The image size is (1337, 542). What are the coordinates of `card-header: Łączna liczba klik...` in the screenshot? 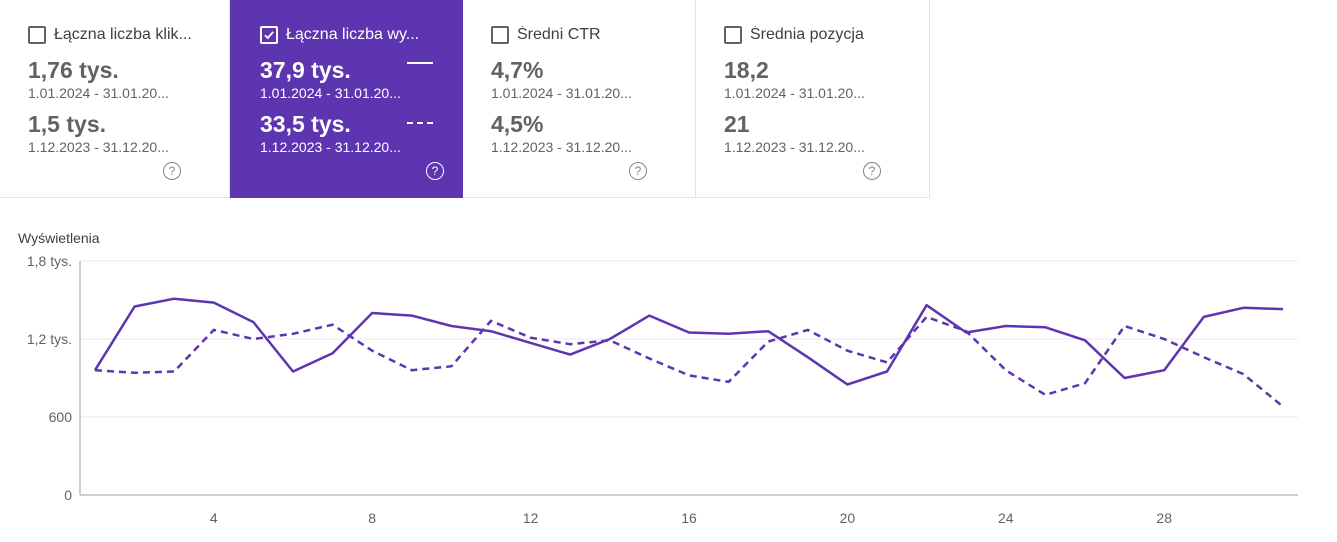 It's located at (128, 35).